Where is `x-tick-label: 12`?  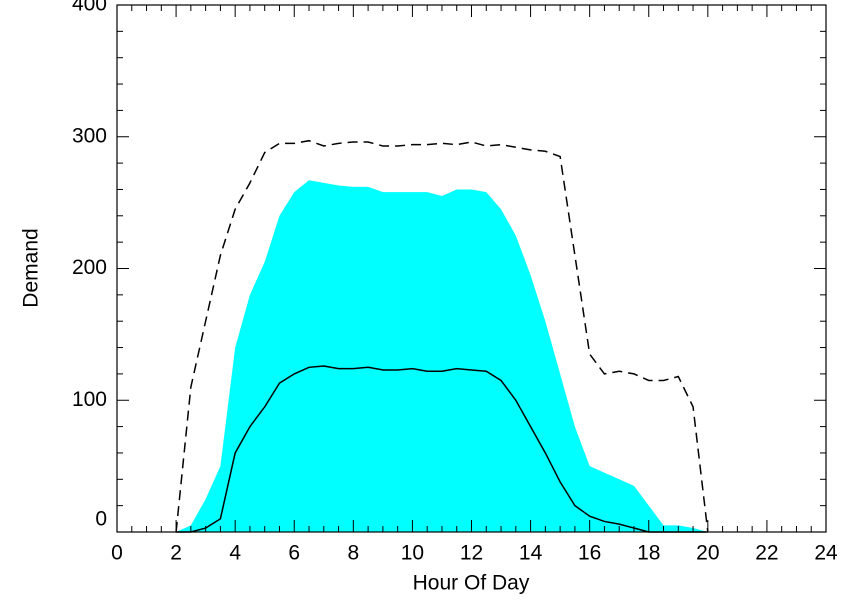 x-tick-label: 12 is located at coordinates (471, 553).